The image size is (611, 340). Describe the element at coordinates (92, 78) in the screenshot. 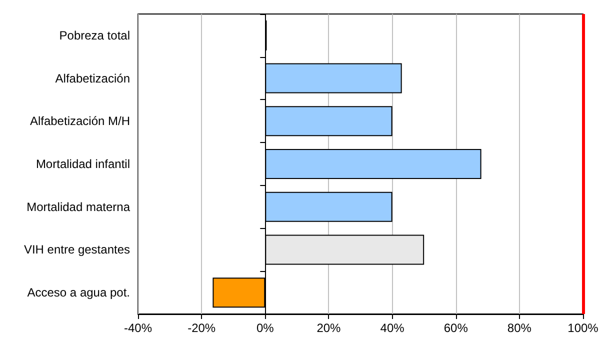

I see `y-tick-label: Alfabetización` at that location.